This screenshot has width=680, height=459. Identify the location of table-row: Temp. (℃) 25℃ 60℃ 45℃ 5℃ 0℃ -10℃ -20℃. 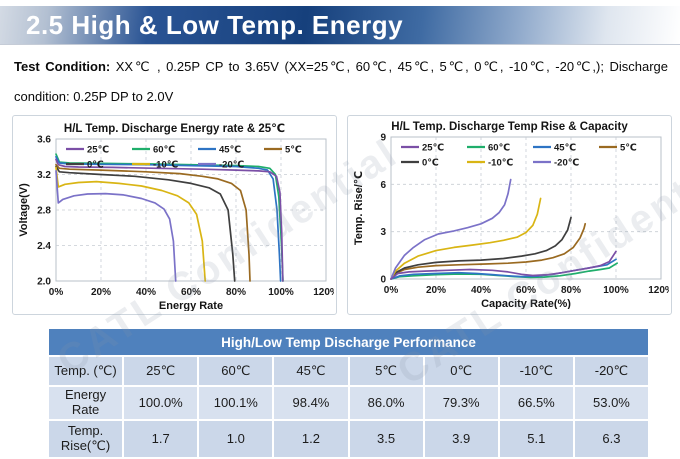
(348, 371).